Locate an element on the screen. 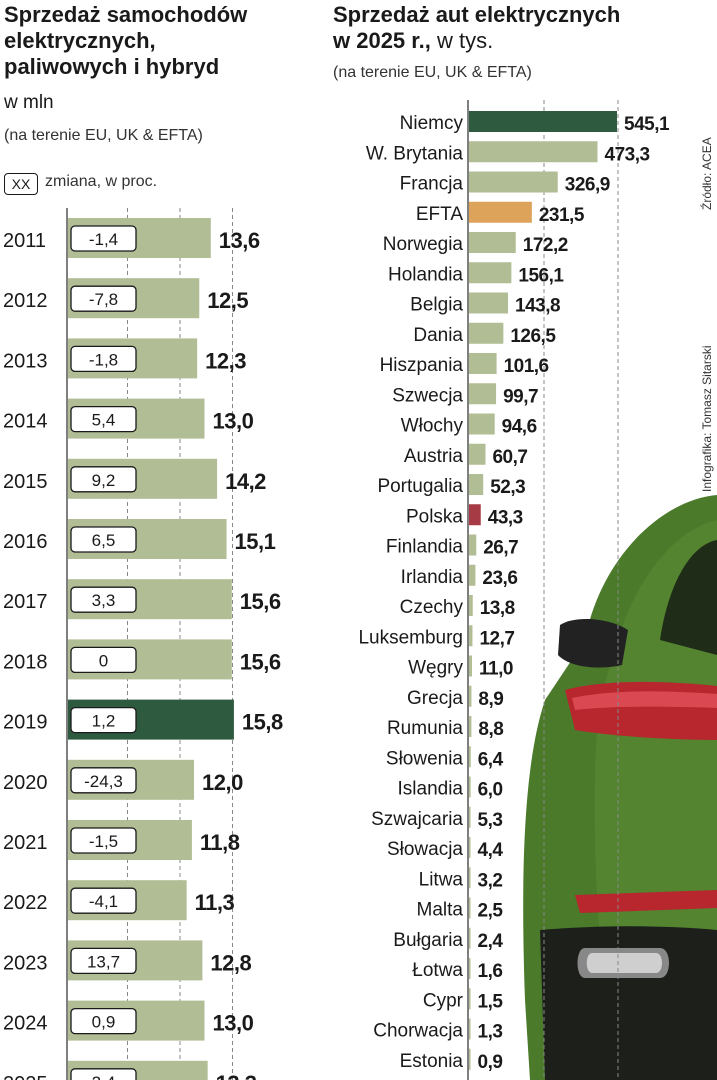 Image resolution: width=717 pixels, height=1080 pixels. country-label: Grecja is located at coordinates (435, 698).